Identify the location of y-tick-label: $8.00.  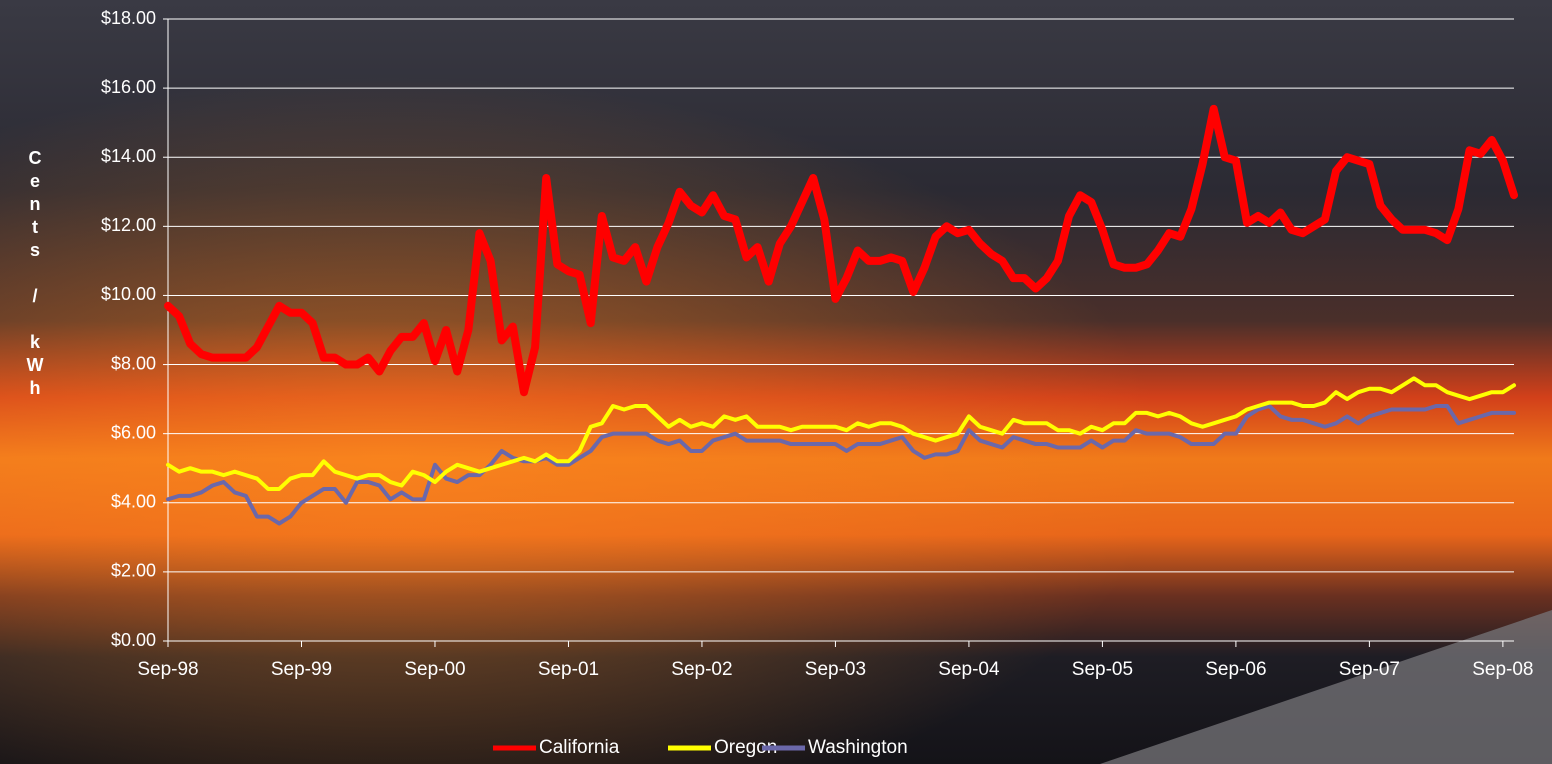
(133, 363).